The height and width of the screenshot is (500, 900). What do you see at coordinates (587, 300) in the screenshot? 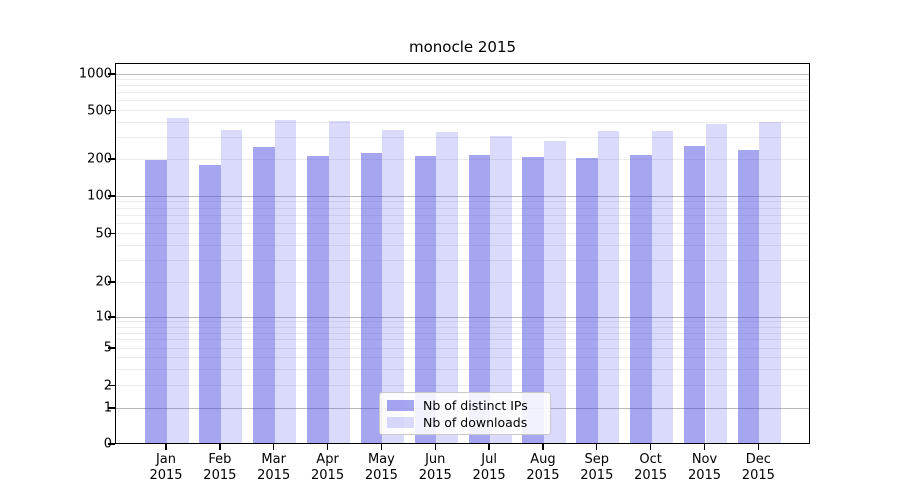
I see `bar-sep-distinct-ips` at bounding box center [587, 300].